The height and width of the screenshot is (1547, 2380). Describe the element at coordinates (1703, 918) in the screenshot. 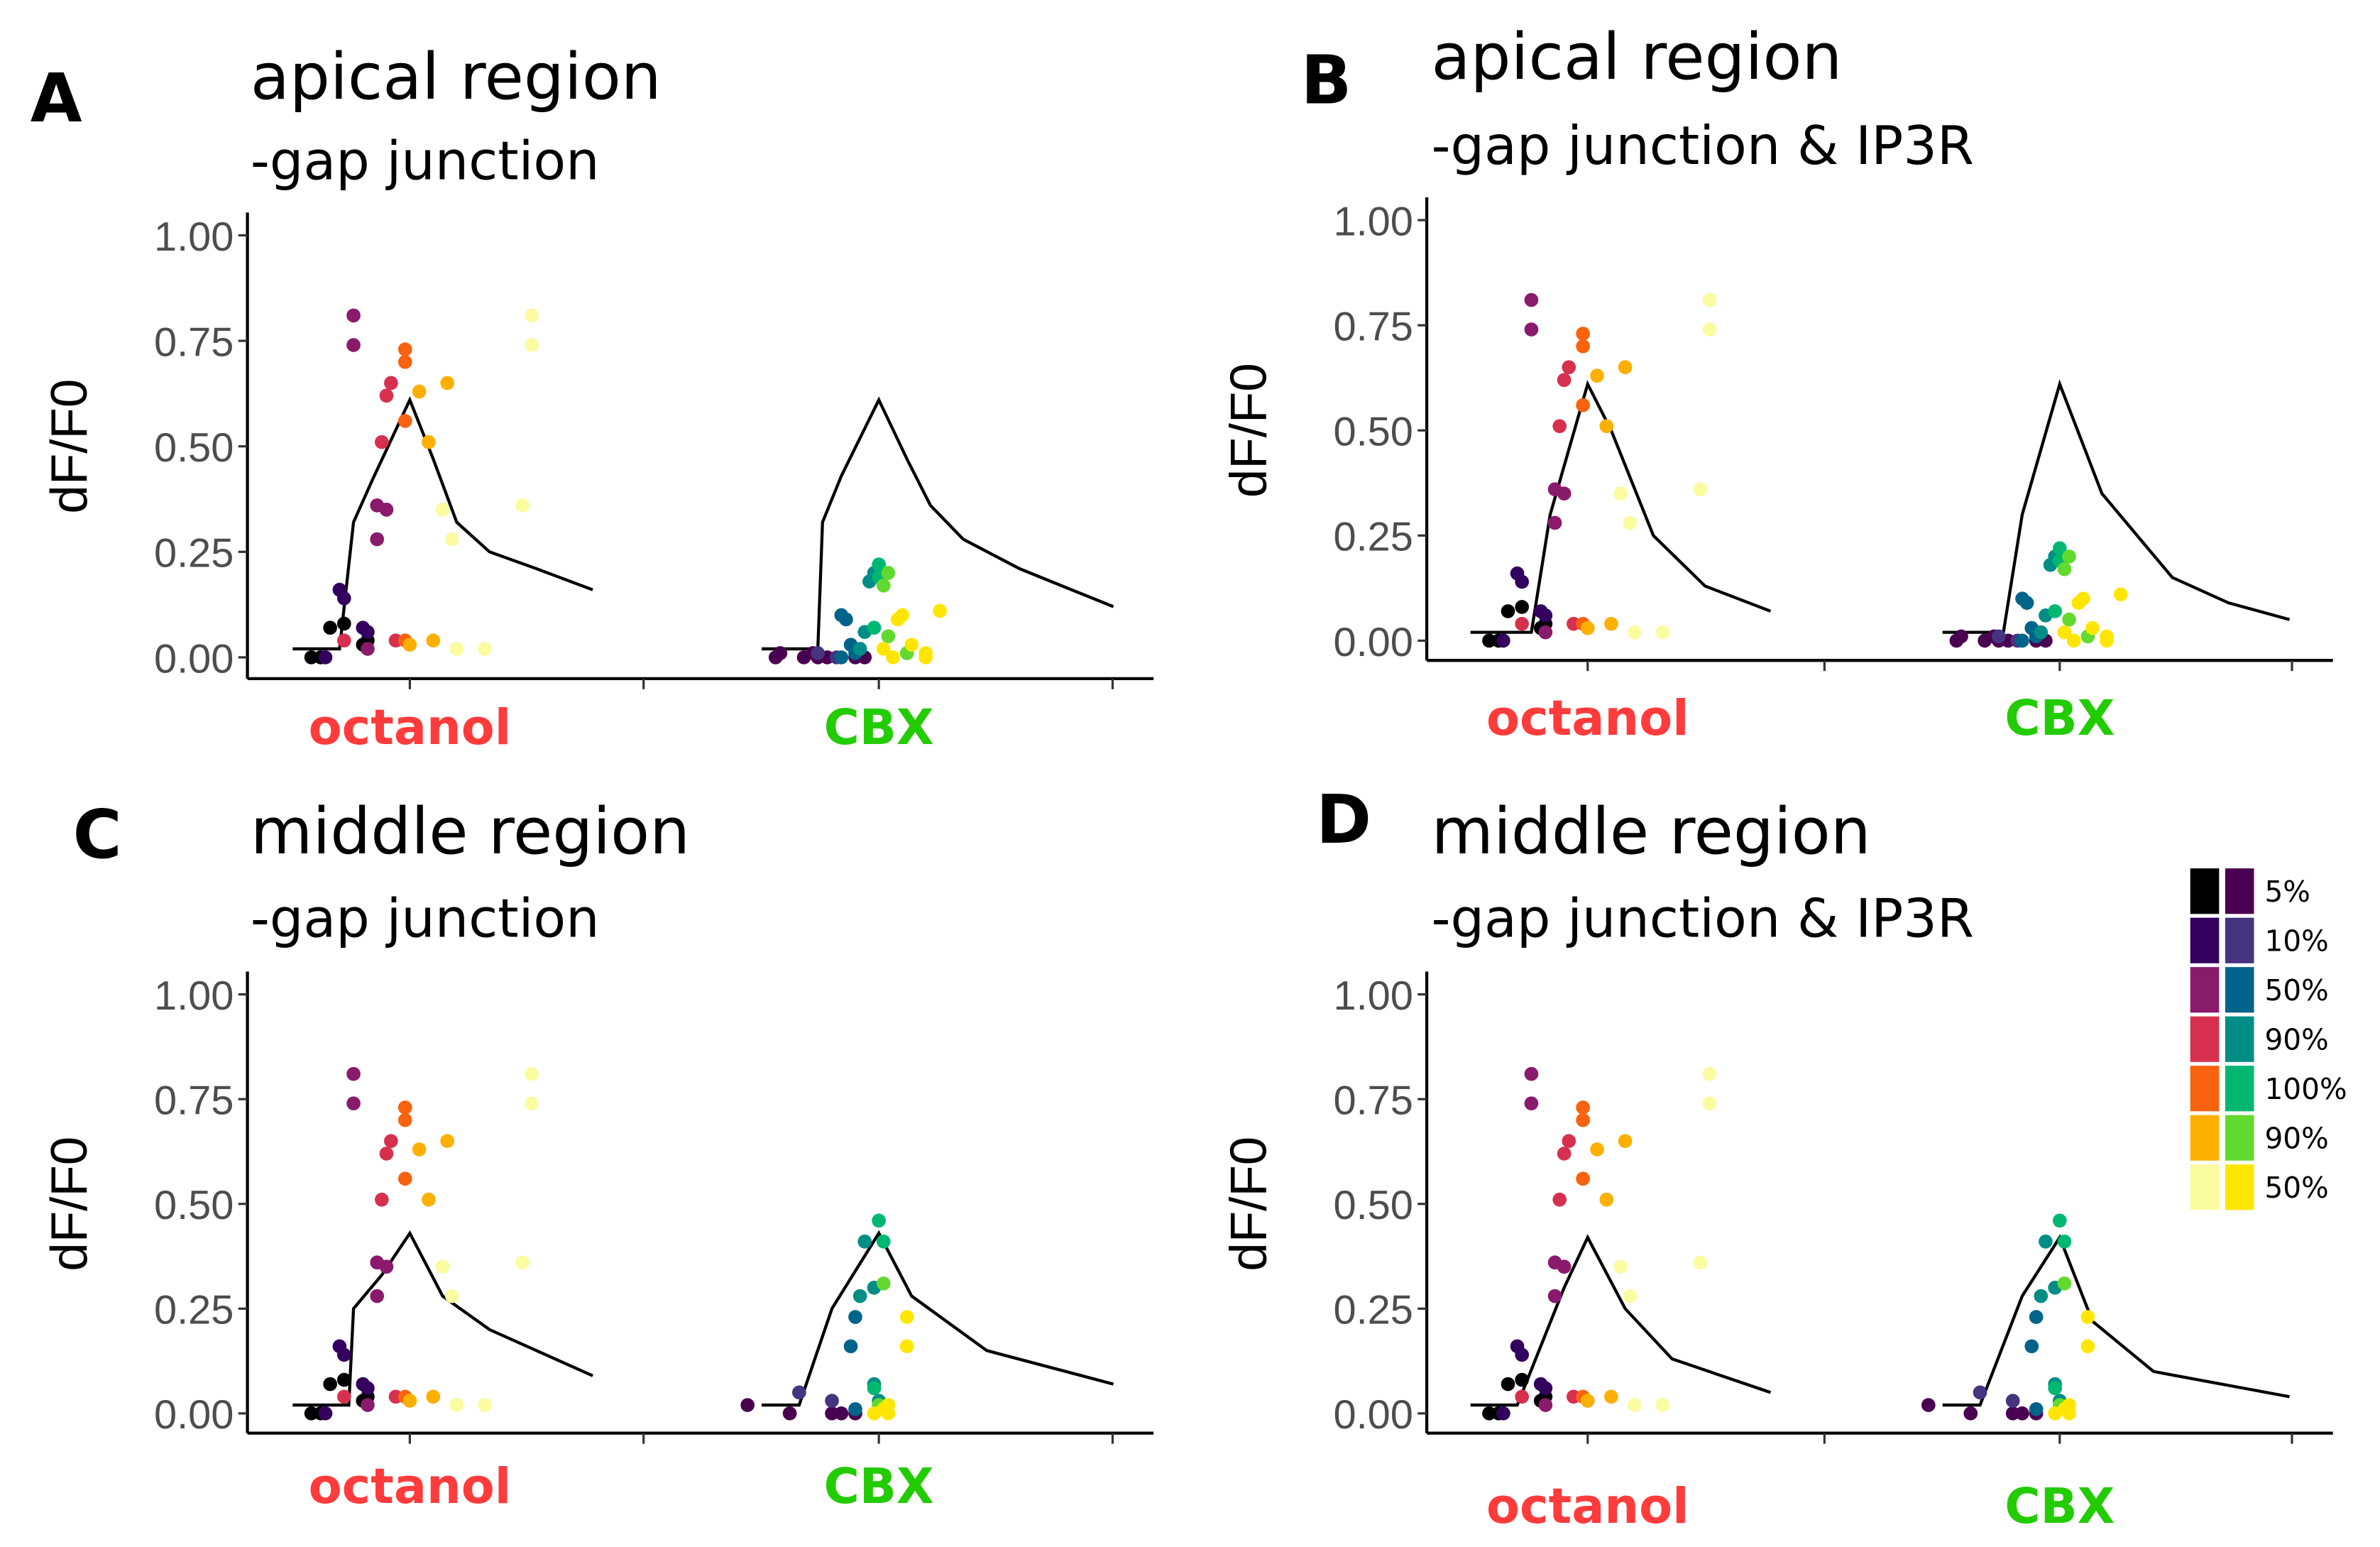

I see `panel-subtitle: -gap junction & IP3R` at that location.